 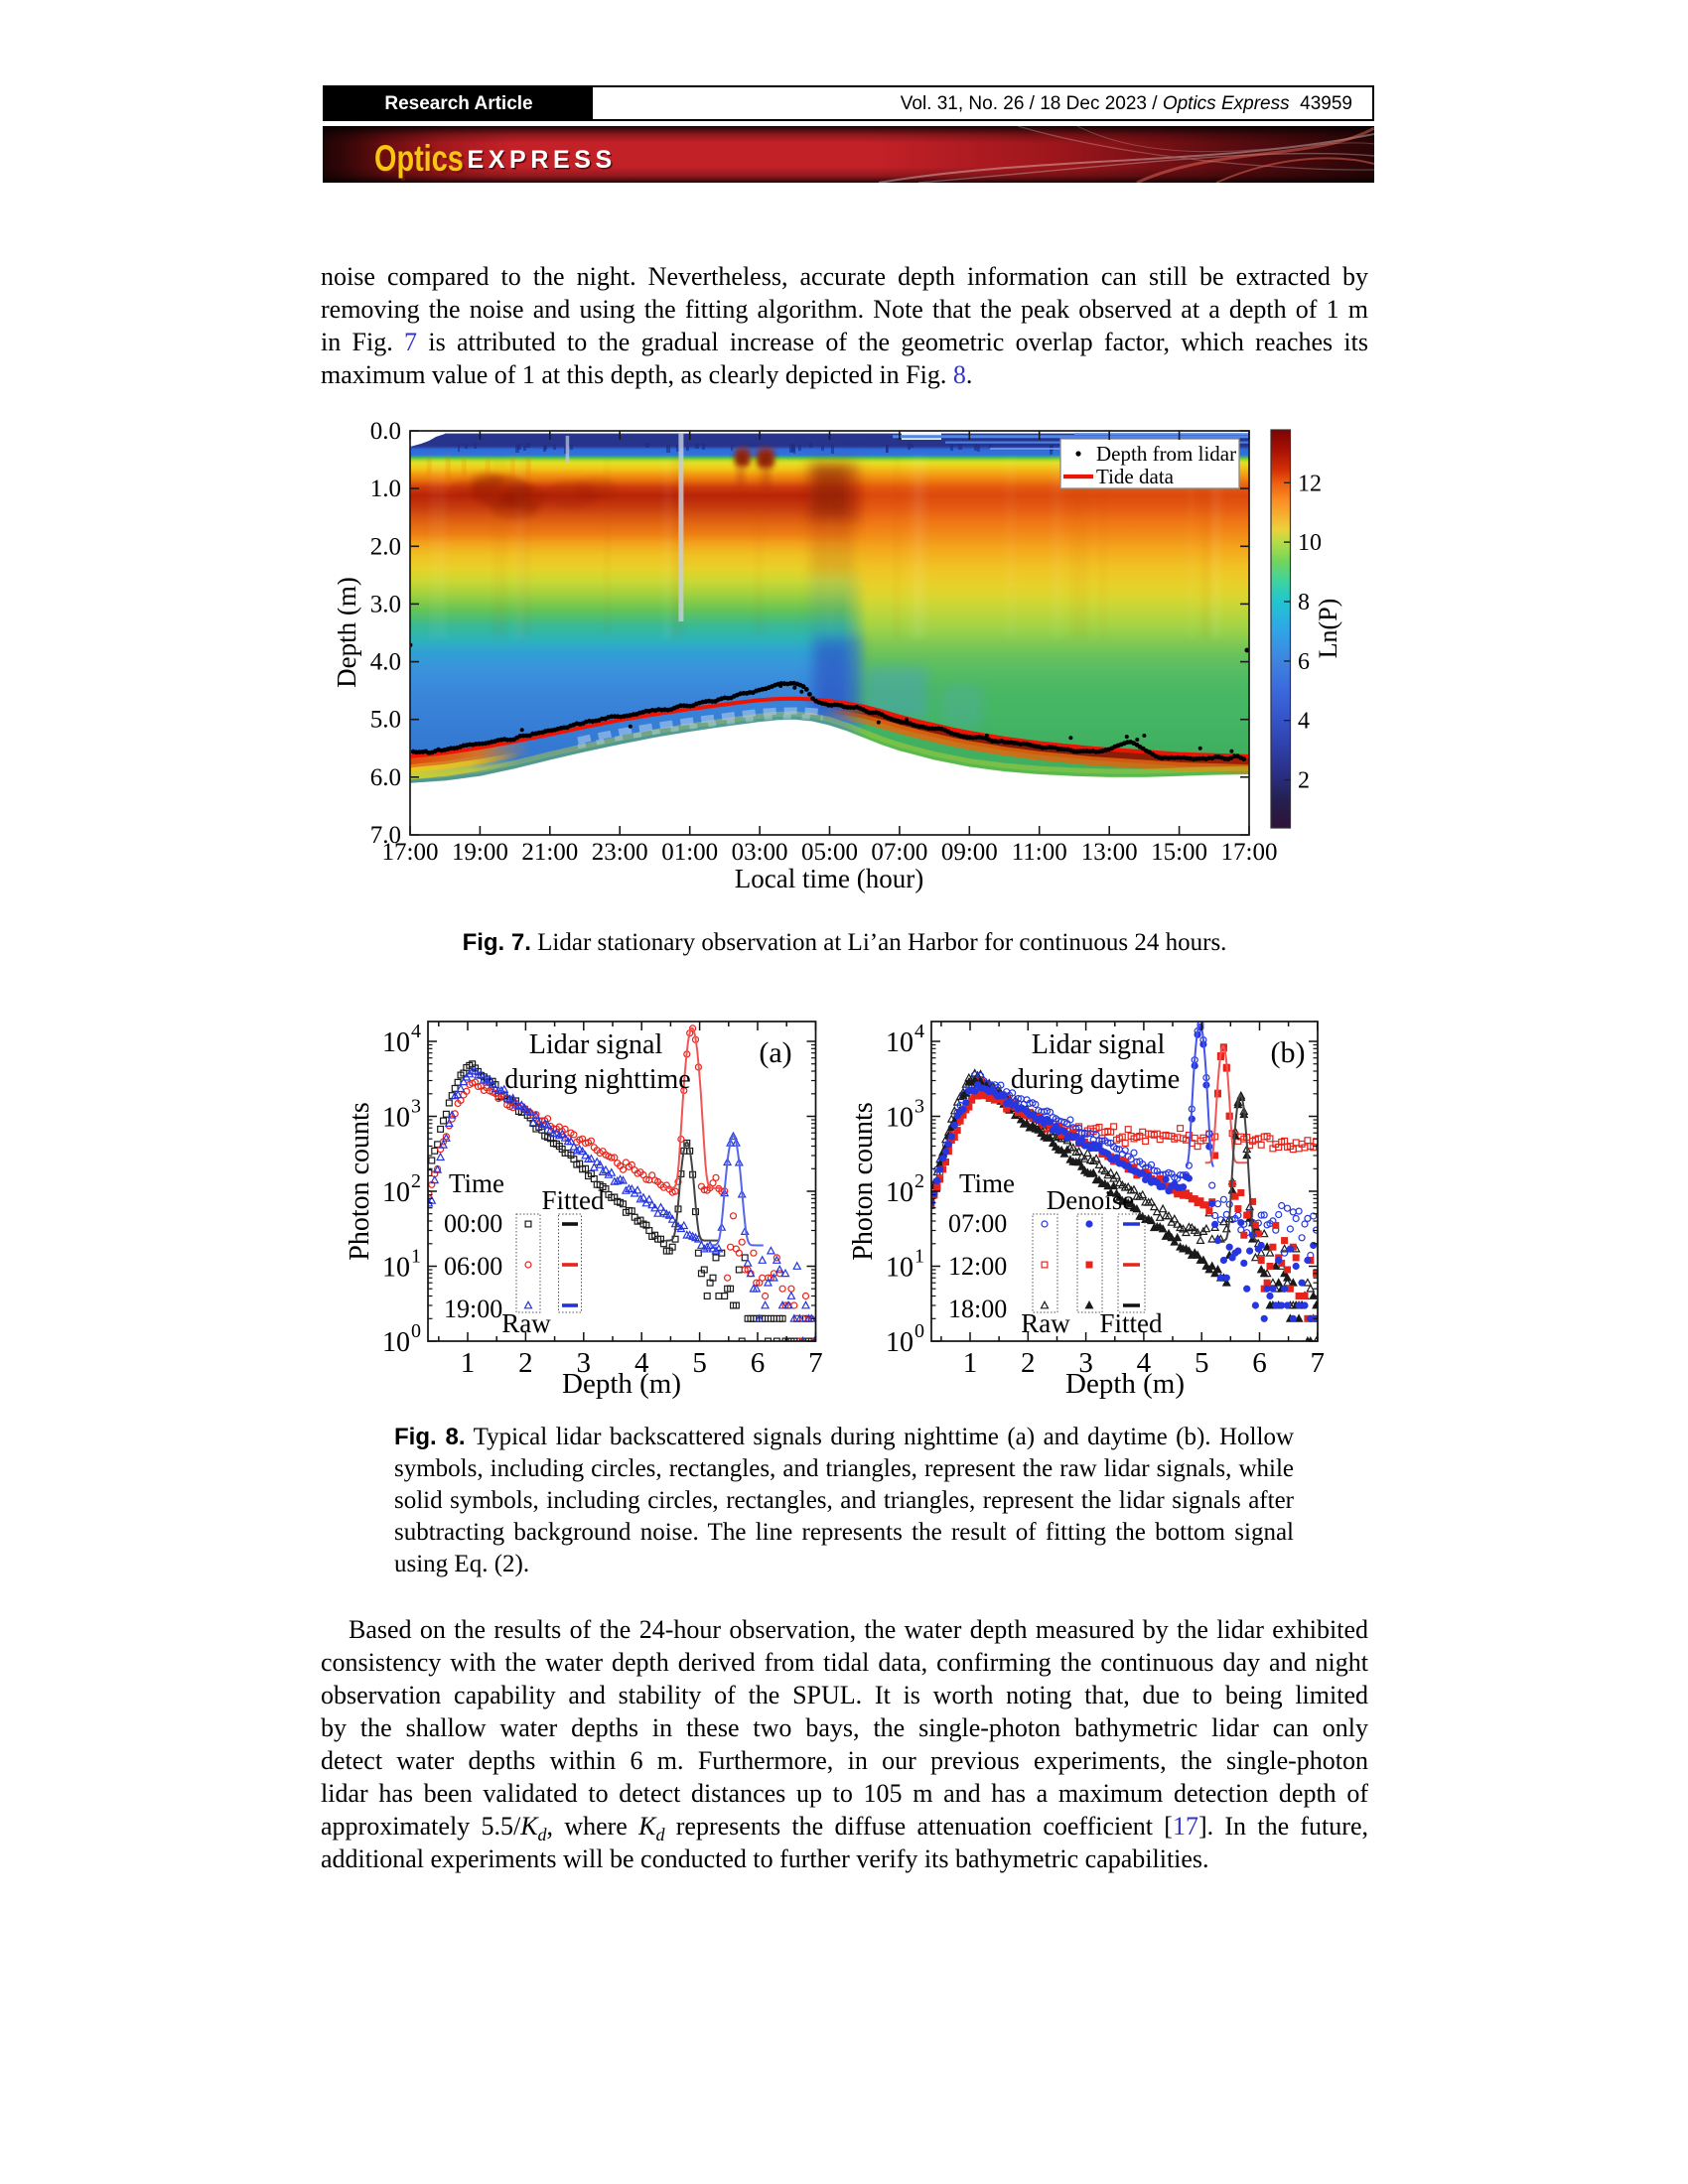 What do you see at coordinates (385, 720) in the screenshot?
I see `svg-text: 5.0` at bounding box center [385, 720].